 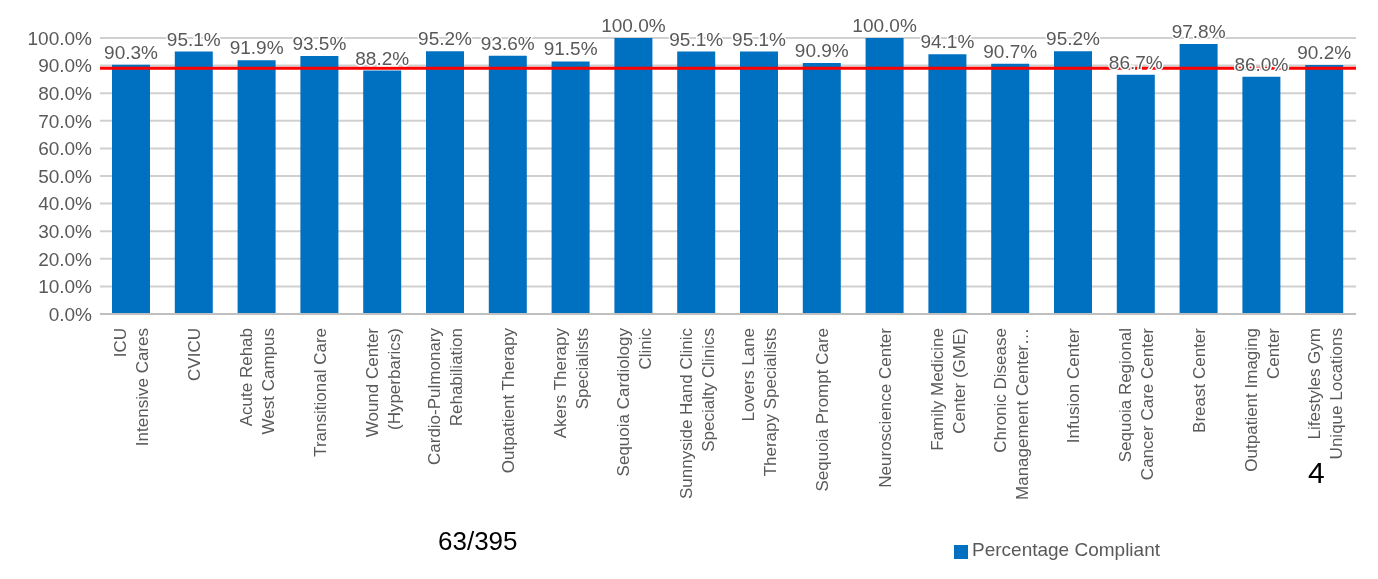 I want to click on y-tick-label: 90.0%, so click(x=65, y=66).